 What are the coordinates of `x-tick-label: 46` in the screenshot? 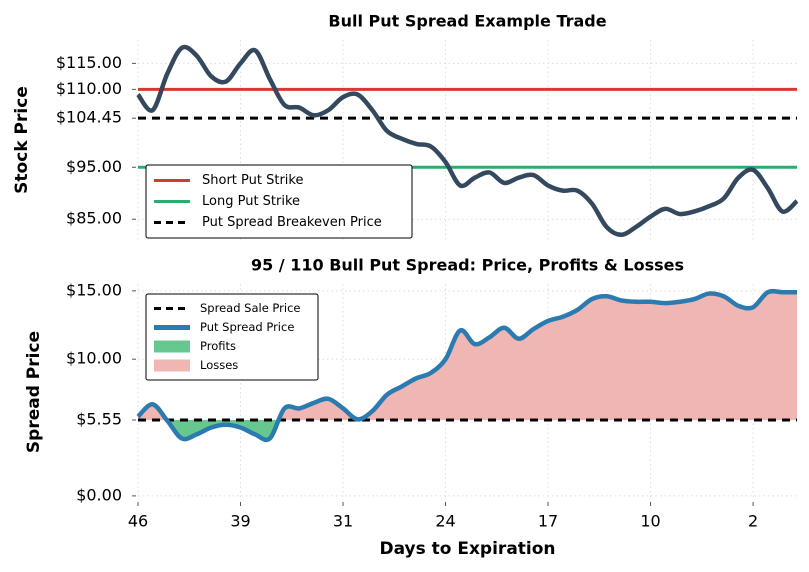 It's located at (138, 521).